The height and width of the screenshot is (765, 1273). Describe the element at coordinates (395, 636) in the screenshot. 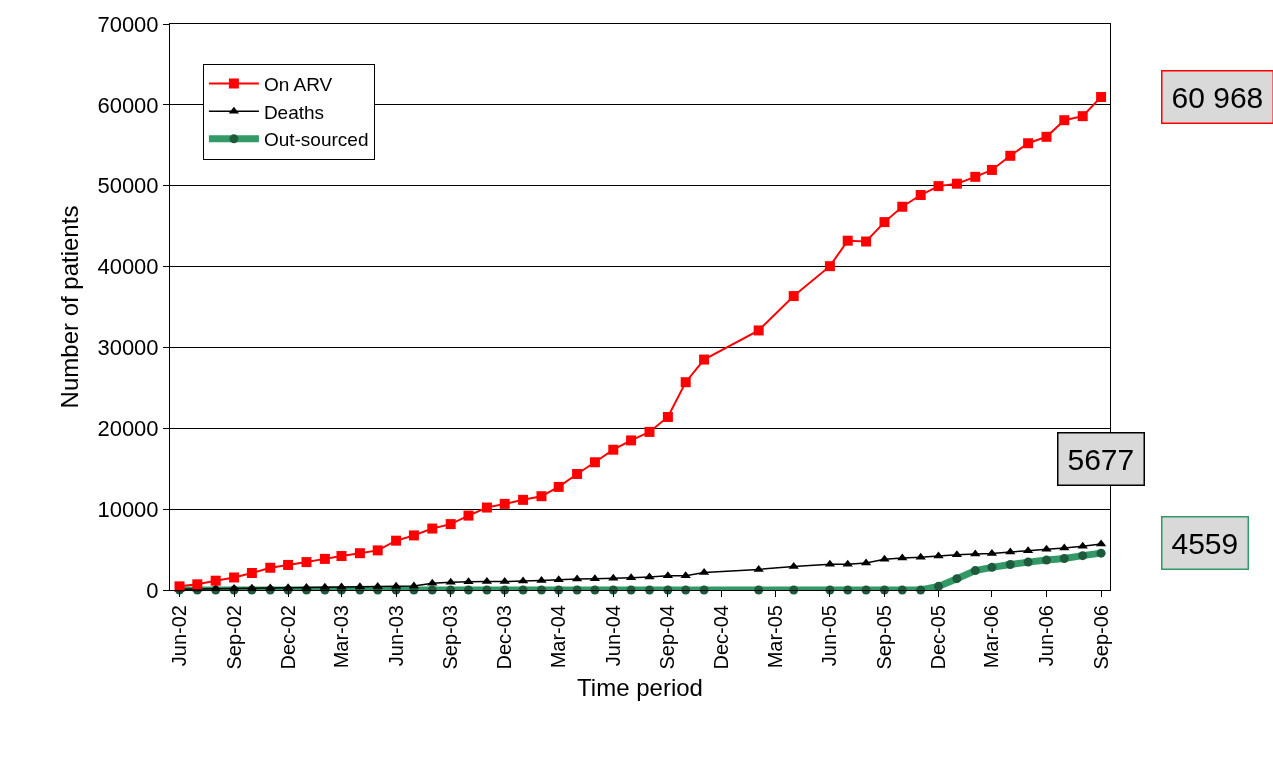

I see `x-tick-label: Jun-03` at that location.